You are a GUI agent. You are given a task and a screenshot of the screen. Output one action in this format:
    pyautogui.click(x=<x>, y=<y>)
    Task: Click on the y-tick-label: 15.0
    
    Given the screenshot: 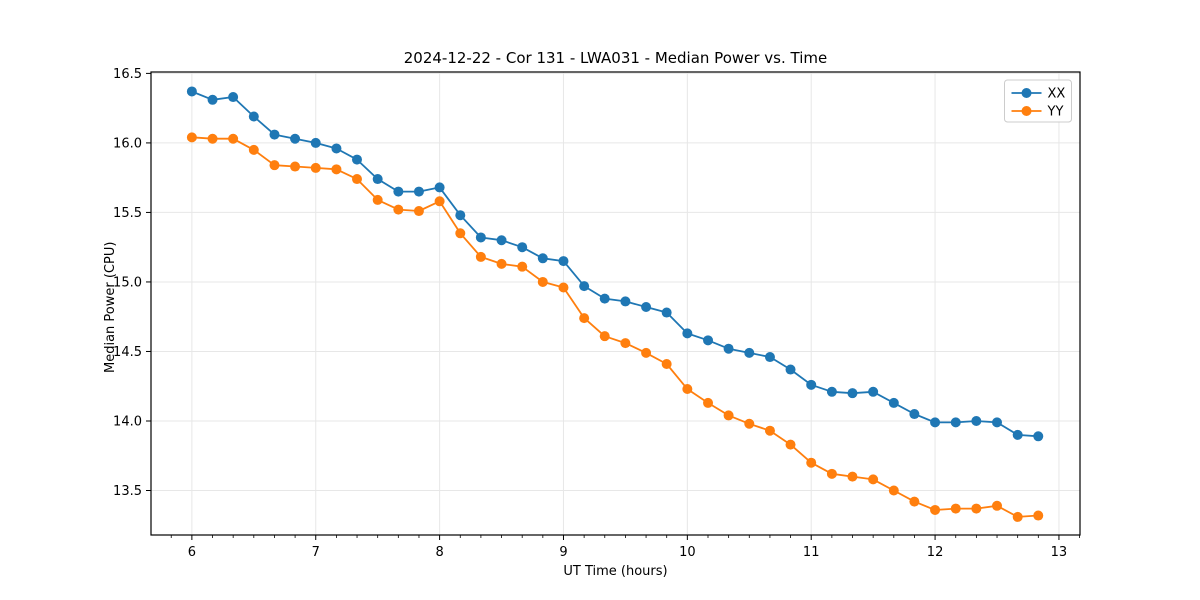 What is the action you would take?
    pyautogui.click(x=127, y=282)
    